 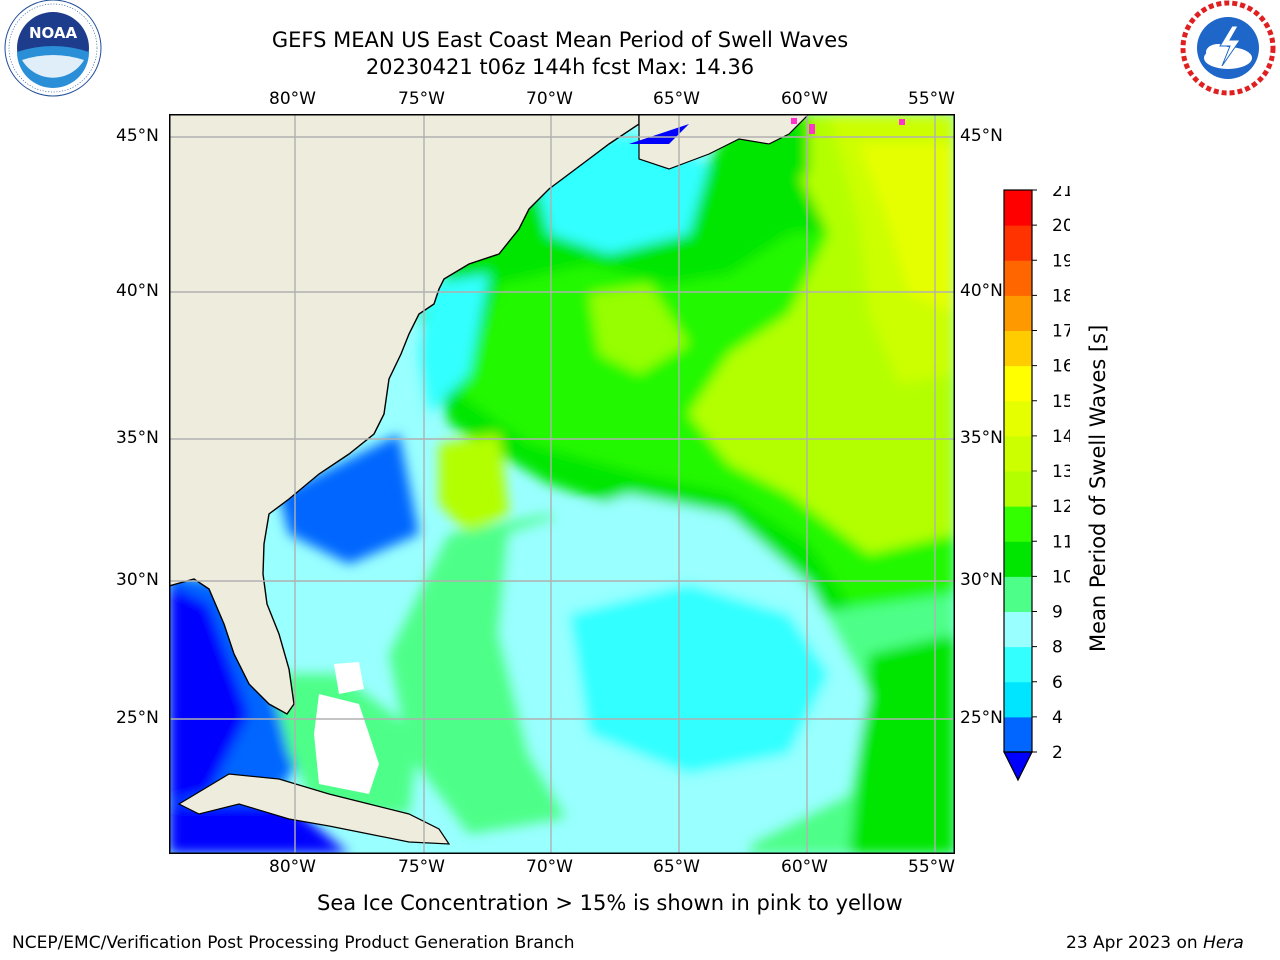 What do you see at coordinates (1057, 753) in the screenshot?
I see `colorbar-tick-label: 2` at bounding box center [1057, 753].